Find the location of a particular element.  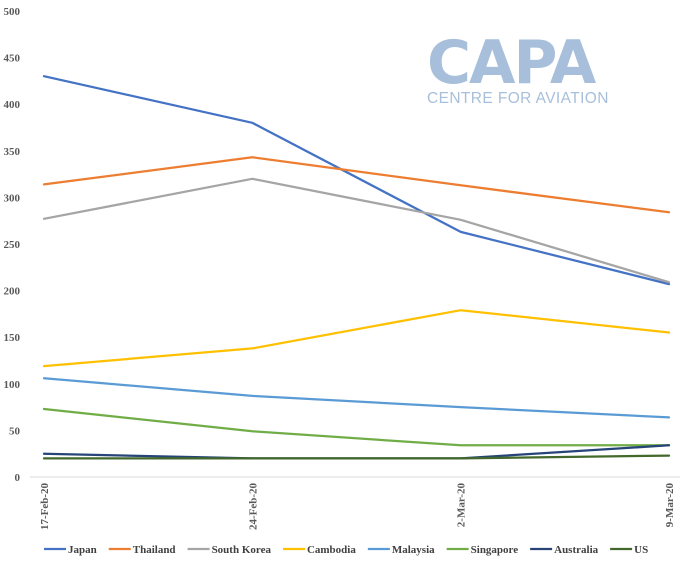

legend-label: Thailand is located at coordinates (154, 550).